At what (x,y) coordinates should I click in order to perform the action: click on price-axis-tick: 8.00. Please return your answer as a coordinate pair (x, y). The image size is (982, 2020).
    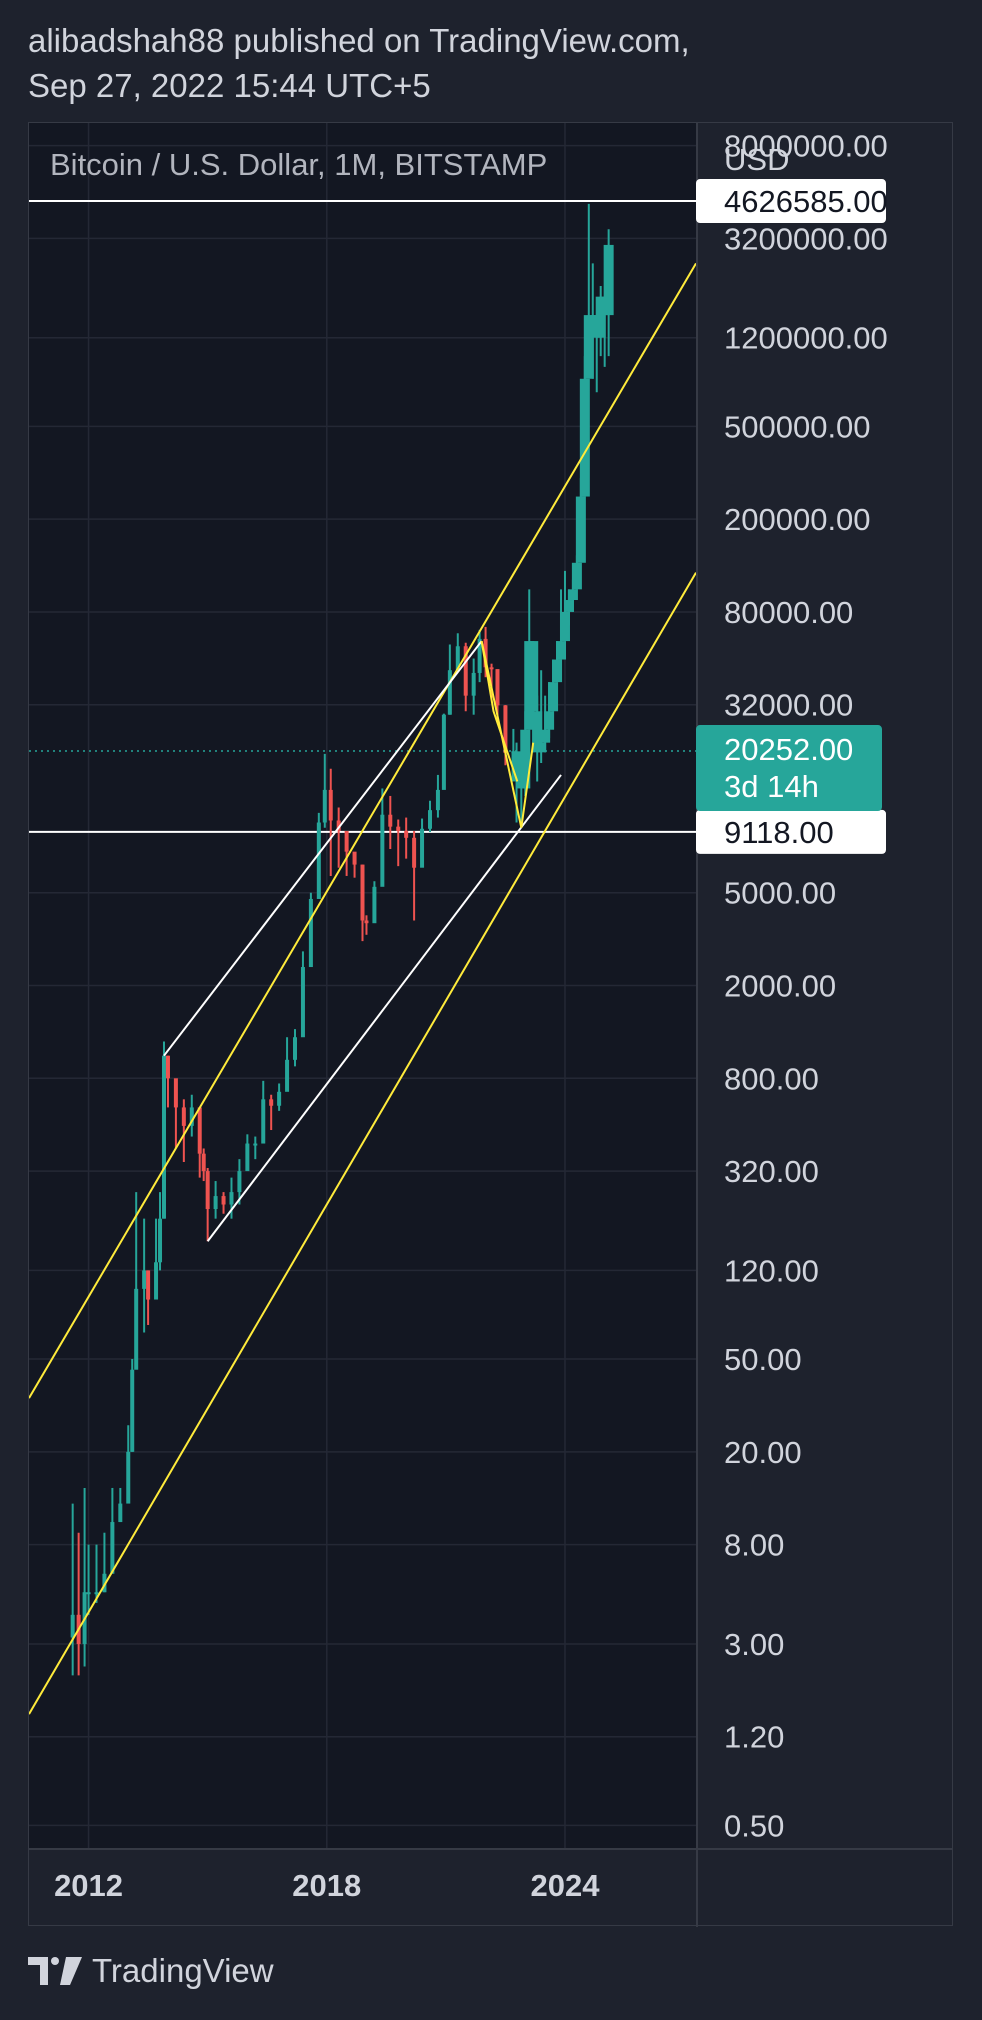
    Looking at the image, I should click on (754, 1545).